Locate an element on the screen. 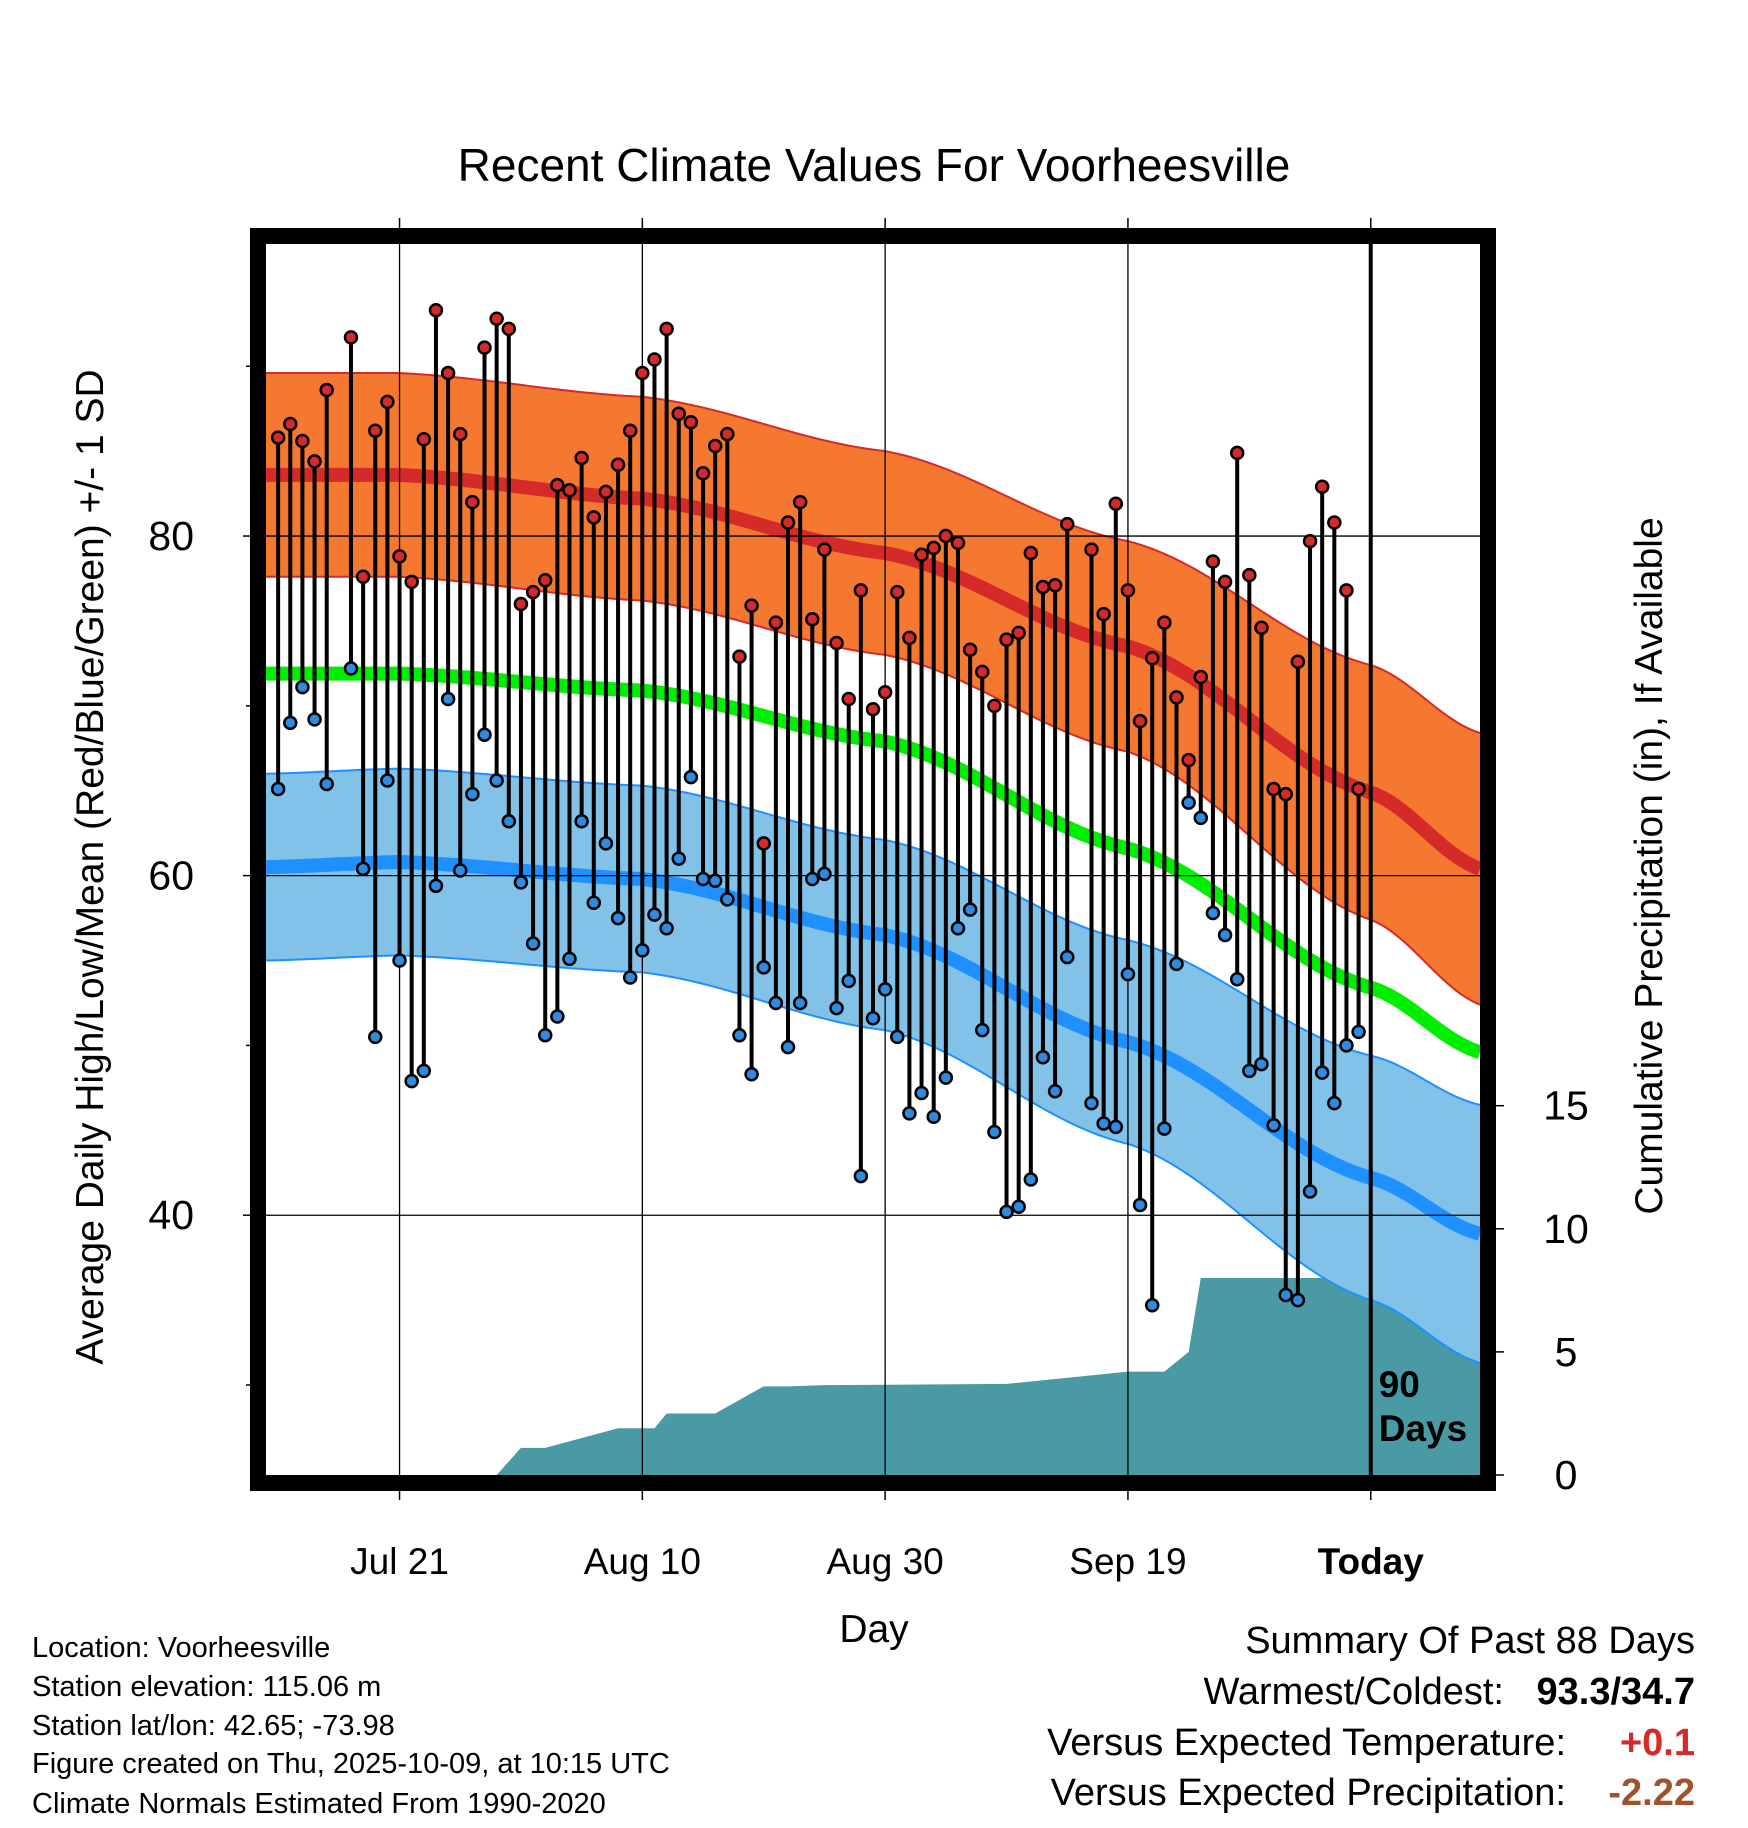 The height and width of the screenshot is (1828, 1748). summary-precip-label: Versus Expected Precipitation: is located at coordinates (1308, 1793).